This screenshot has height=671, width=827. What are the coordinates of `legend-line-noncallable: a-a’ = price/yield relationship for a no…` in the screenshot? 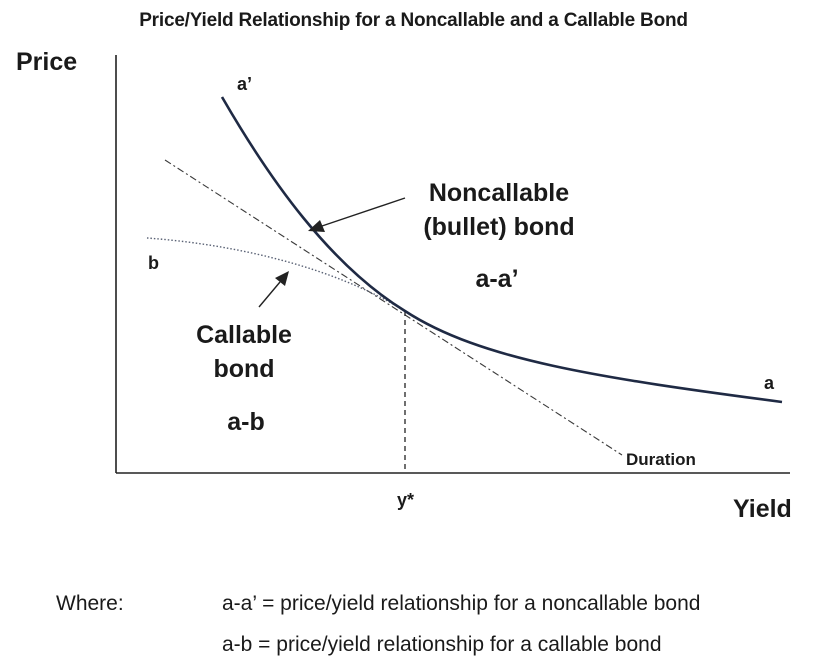 It's located at (461, 603).